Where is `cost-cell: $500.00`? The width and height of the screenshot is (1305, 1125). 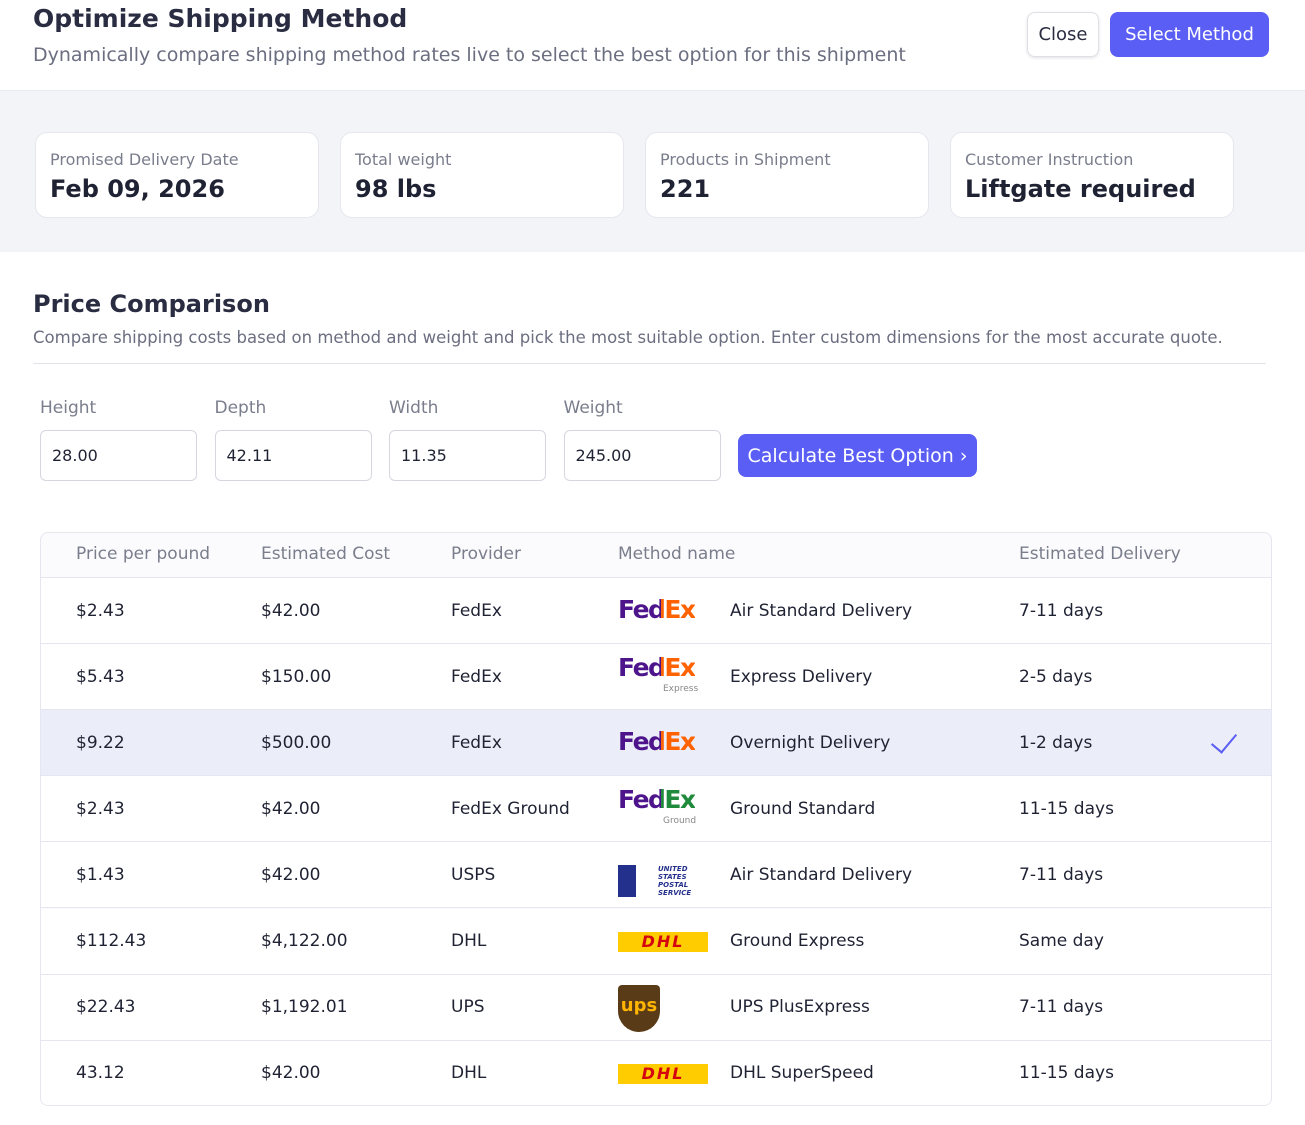
cost-cell: $500.00 is located at coordinates (296, 742).